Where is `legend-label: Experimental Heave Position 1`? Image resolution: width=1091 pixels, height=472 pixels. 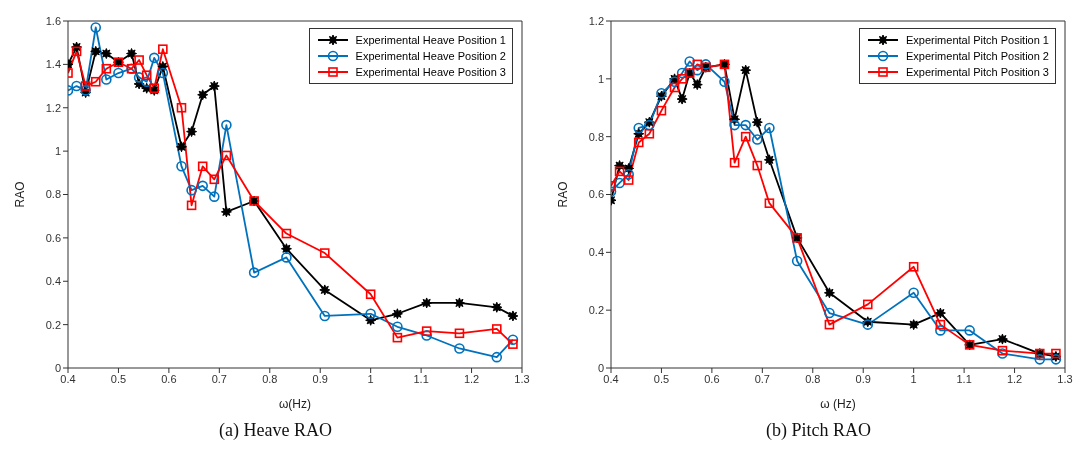
legend-label: Experimental Heave Position 1 is located at coordinates (430, 40).